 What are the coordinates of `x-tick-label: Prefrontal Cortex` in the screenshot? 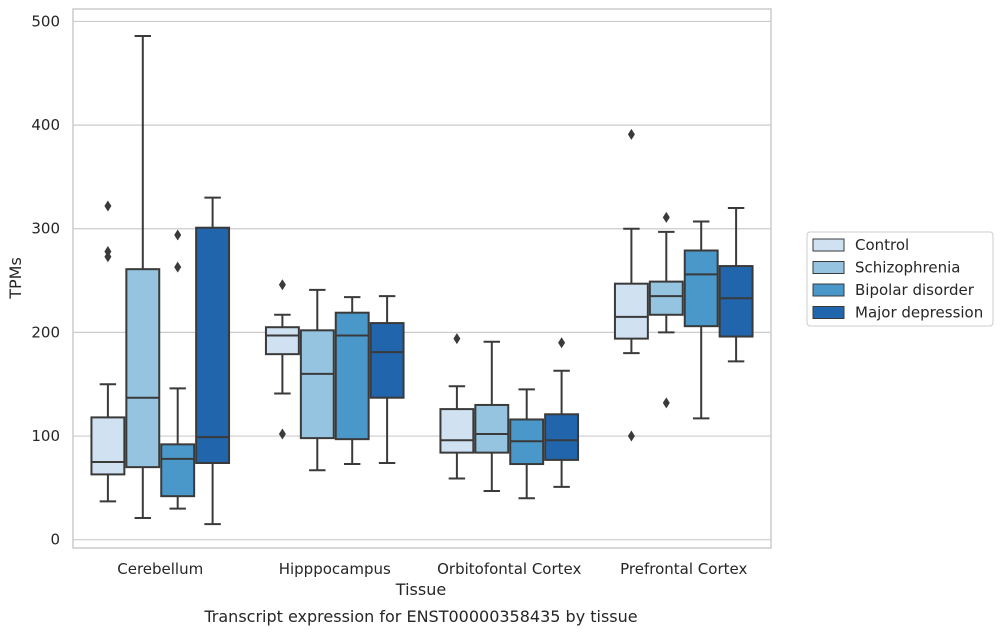 It's located at (683, 569).